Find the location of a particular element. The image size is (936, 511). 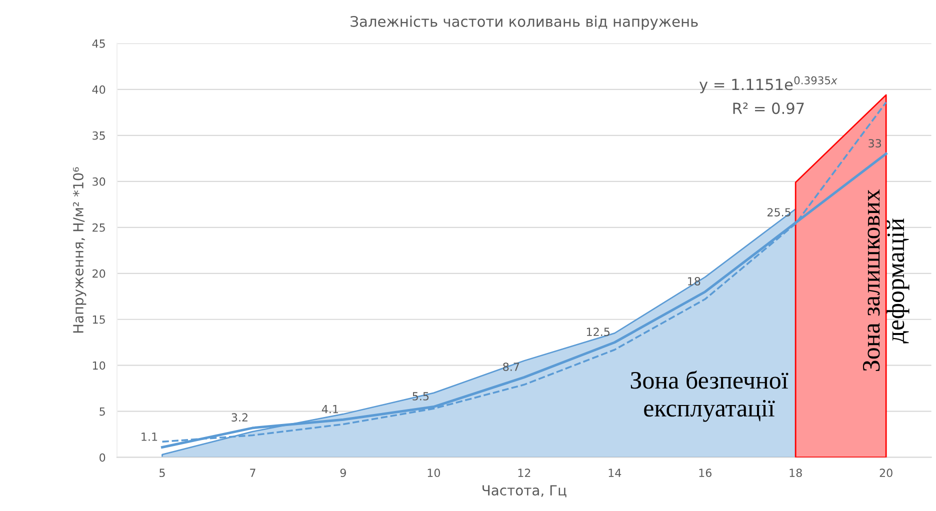

data-label: 3.2 is located at coordinates (240, 417).